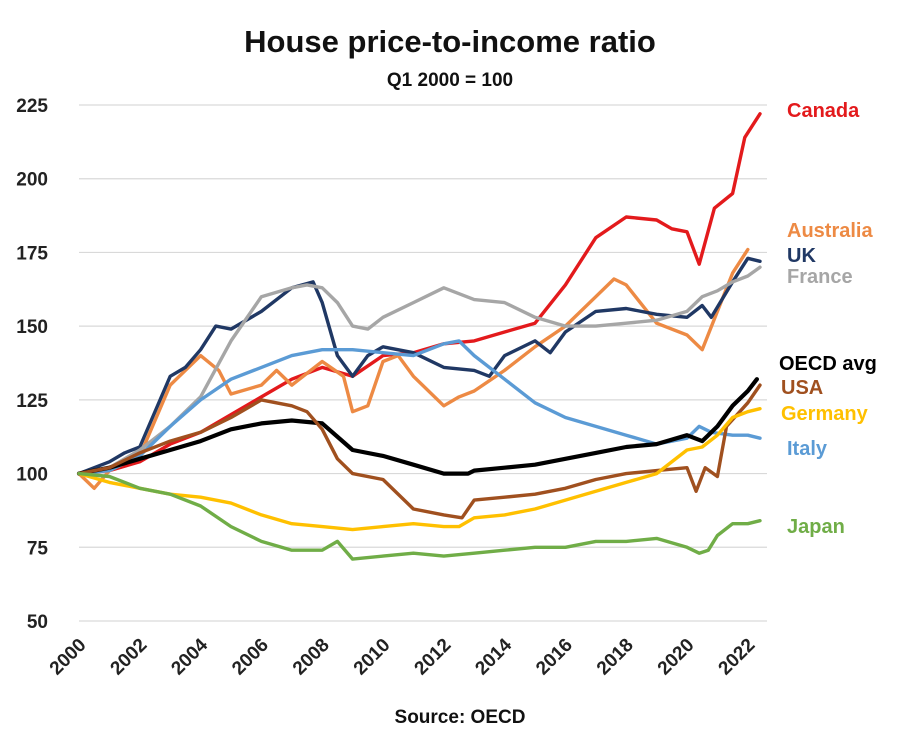 This screenshot has width=900, height=736. I want to click on series-label-usa: USA, so click(802, 388).